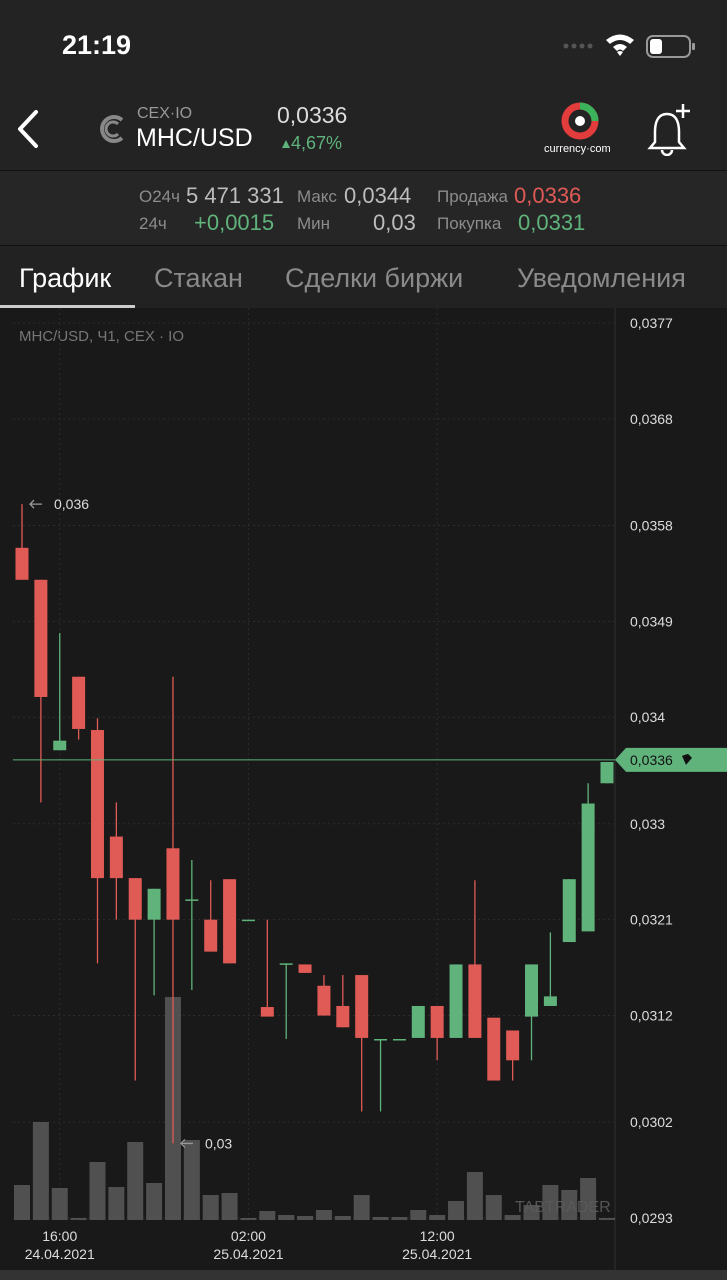  Describe the element at coordinates (286, 144) in the screenshot. I see `up-arrow` at that location.